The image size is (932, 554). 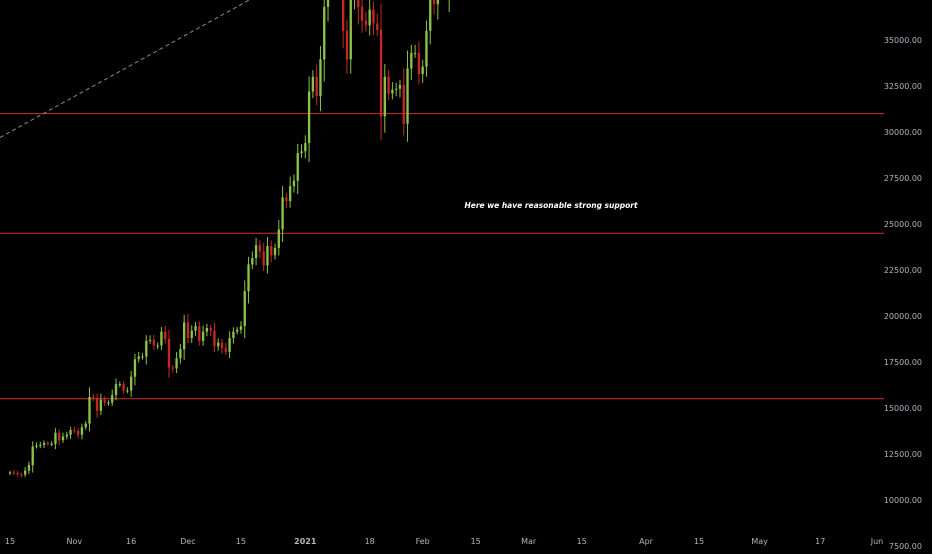 What do you see at coordinates (131, 541) in the screenshot?
I see `x-tick-label: 16` at bounding box center [131, 541].